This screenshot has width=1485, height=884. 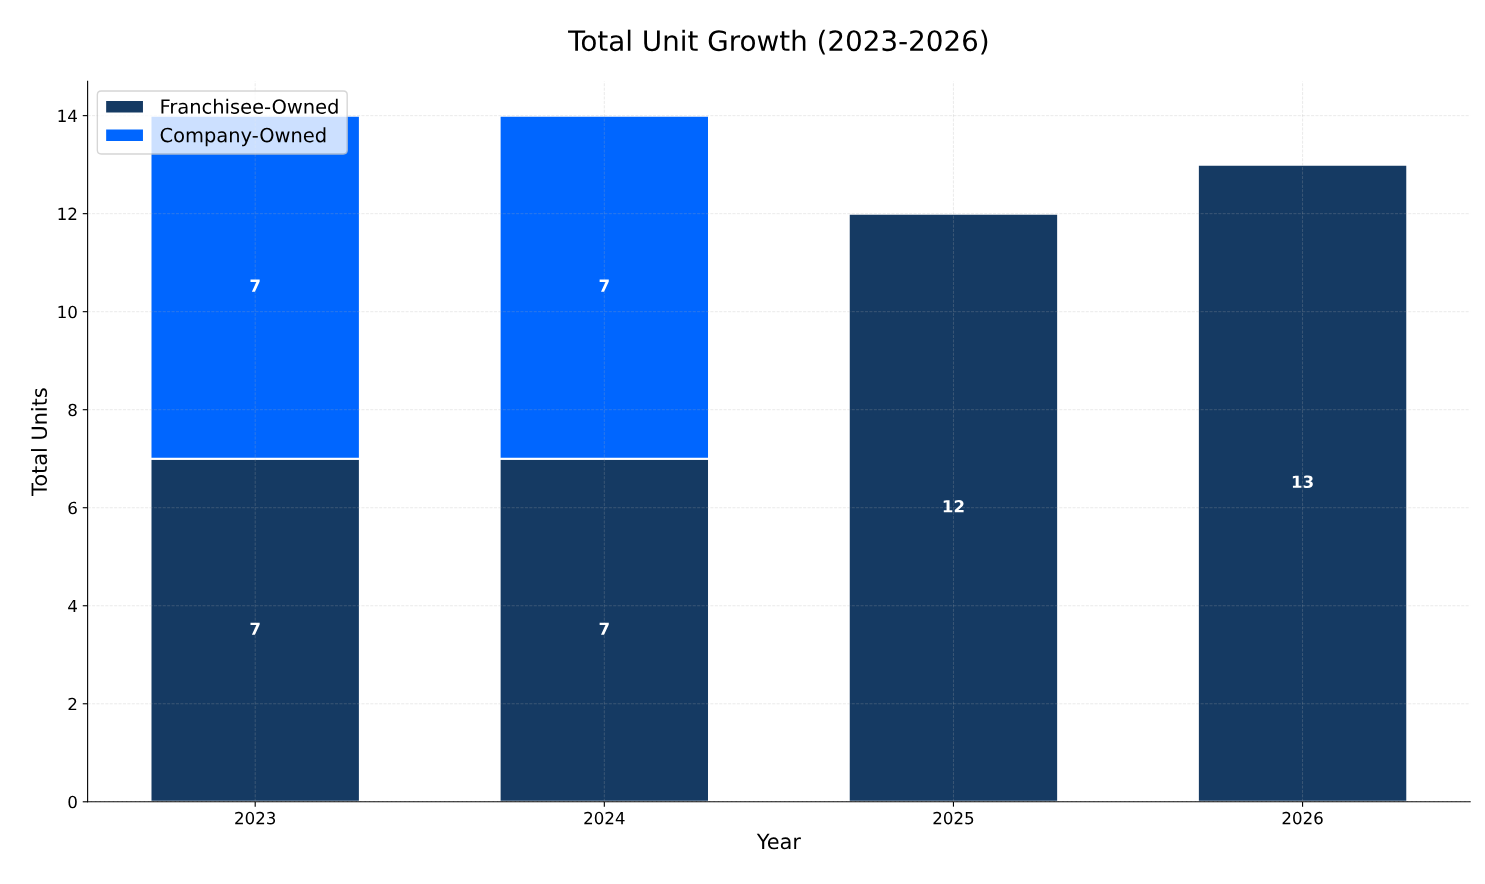 What do you see at coordinates (778, 42) in the screenshot?
I see `chart-title: Total Unit Growth (2023-2026)` at bounding box center [778, 42].